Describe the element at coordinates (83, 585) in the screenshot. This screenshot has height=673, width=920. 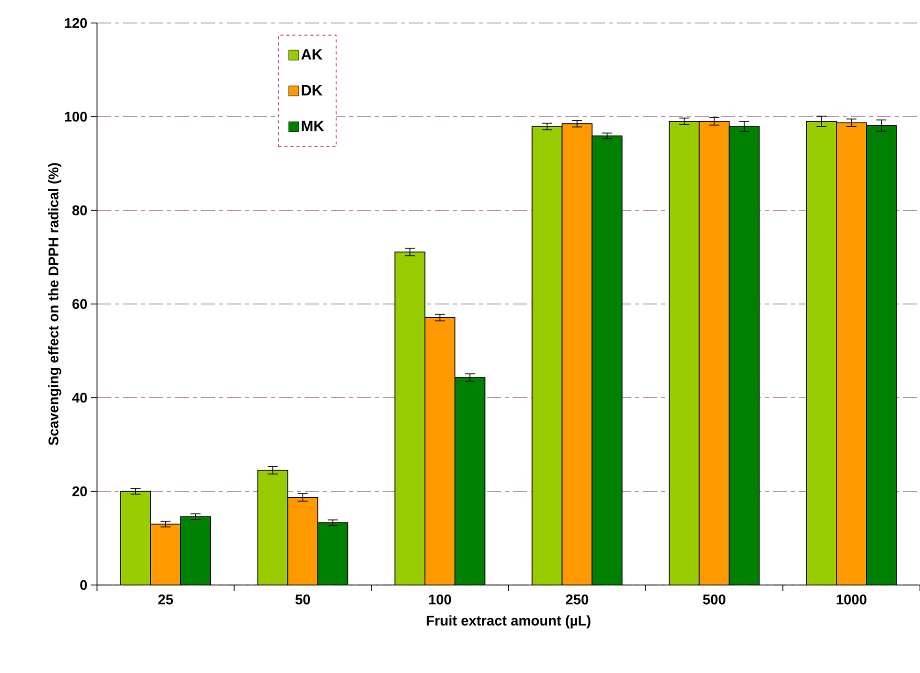
I see `y-tick-label: 0` at that location.